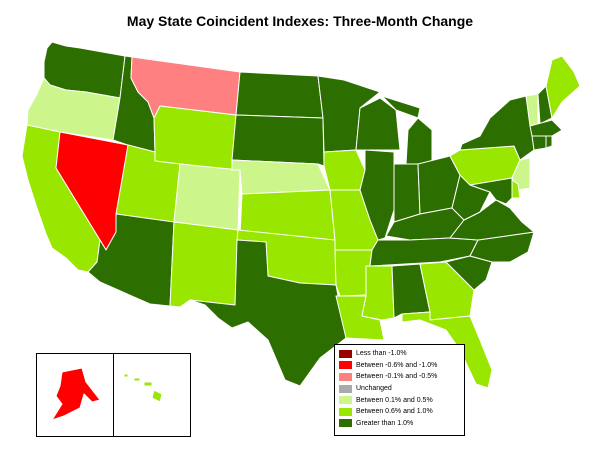 Image resolution: width=600 pixels, height=452 pixels. What do you see at coordinates (76, 394) in the screenshot?
I see `state-AK` at bounding box center [76, 394].